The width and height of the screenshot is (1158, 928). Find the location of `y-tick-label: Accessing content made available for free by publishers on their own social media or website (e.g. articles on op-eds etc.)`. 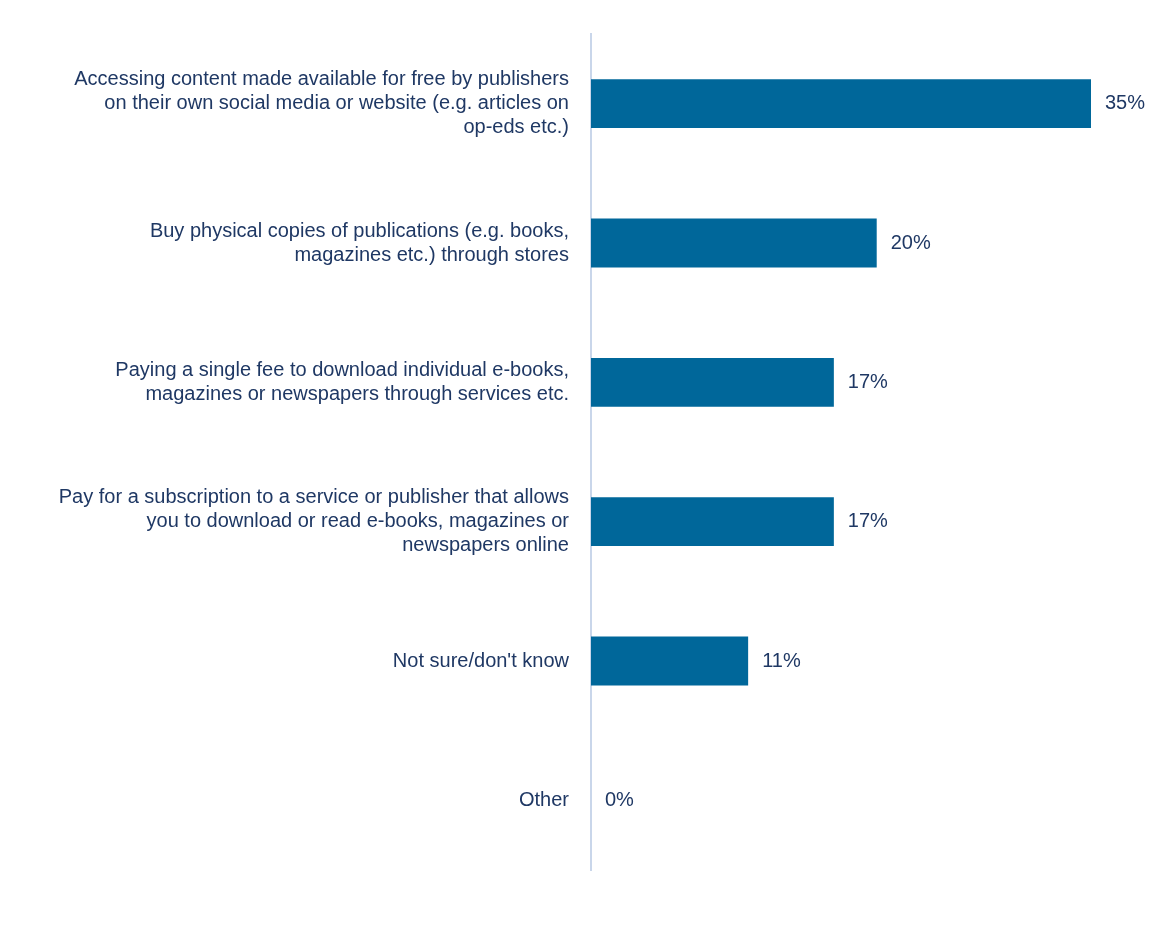

y-tick-label: Accessing content made available for free by publishers on their own social media or website (e.g. articles on op-eds etc.) is located at coordinates (321, 102).